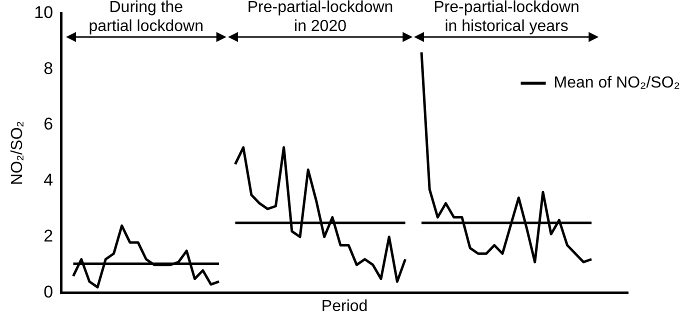 This screenshot has height=320, width=685. I want to click on annotation: Pre-partial-lockdown in historical years, so click(507, 18).